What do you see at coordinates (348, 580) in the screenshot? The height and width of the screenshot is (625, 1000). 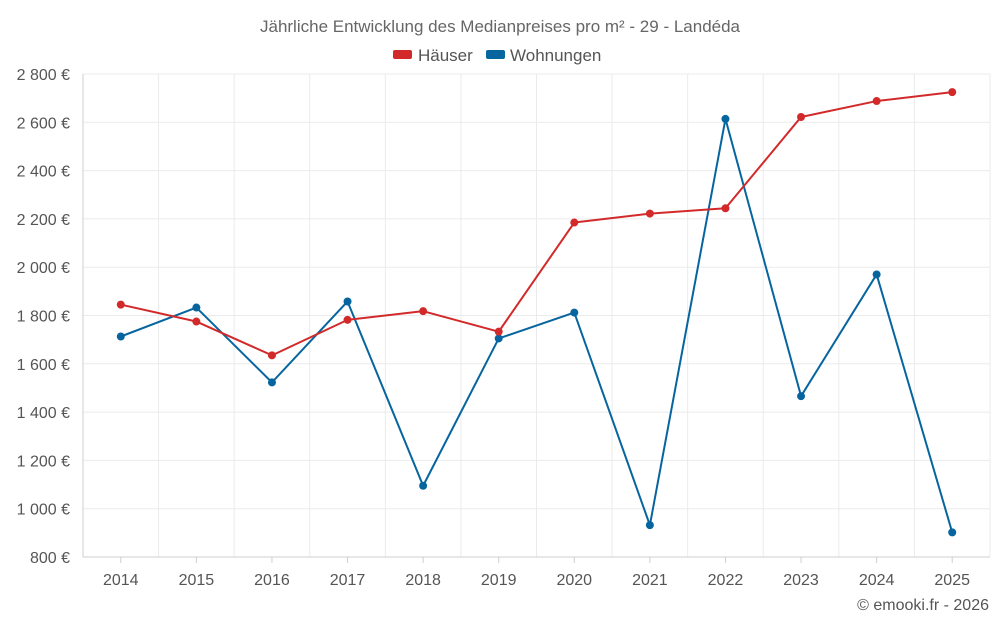 I see `x-tick-label: 2017` at bounding box center [348, 580].